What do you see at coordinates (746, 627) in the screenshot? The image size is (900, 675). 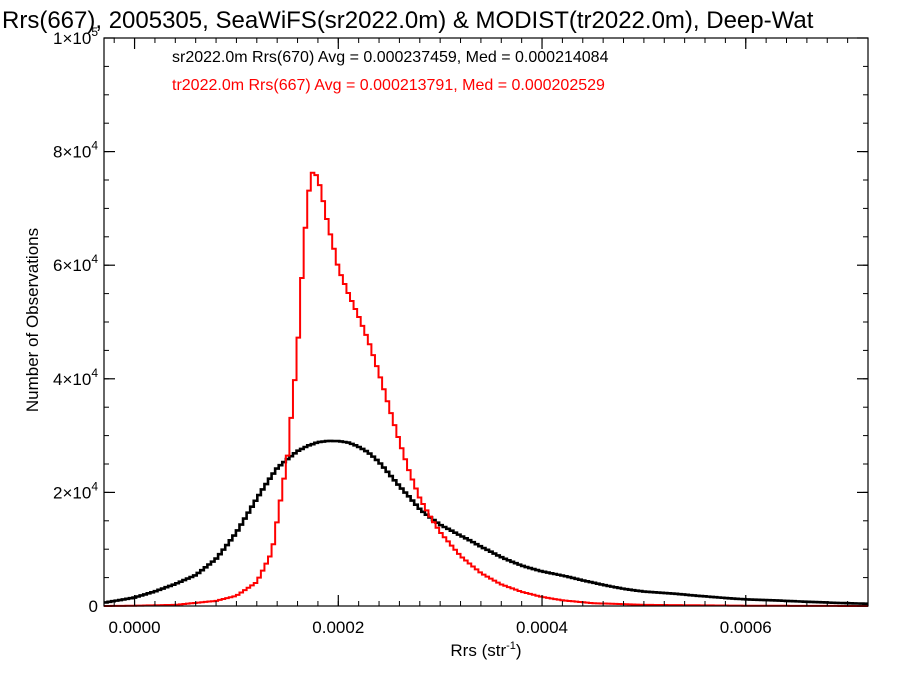 I see `x-tick-label: 0.0006` at bounding box center [746, 627].